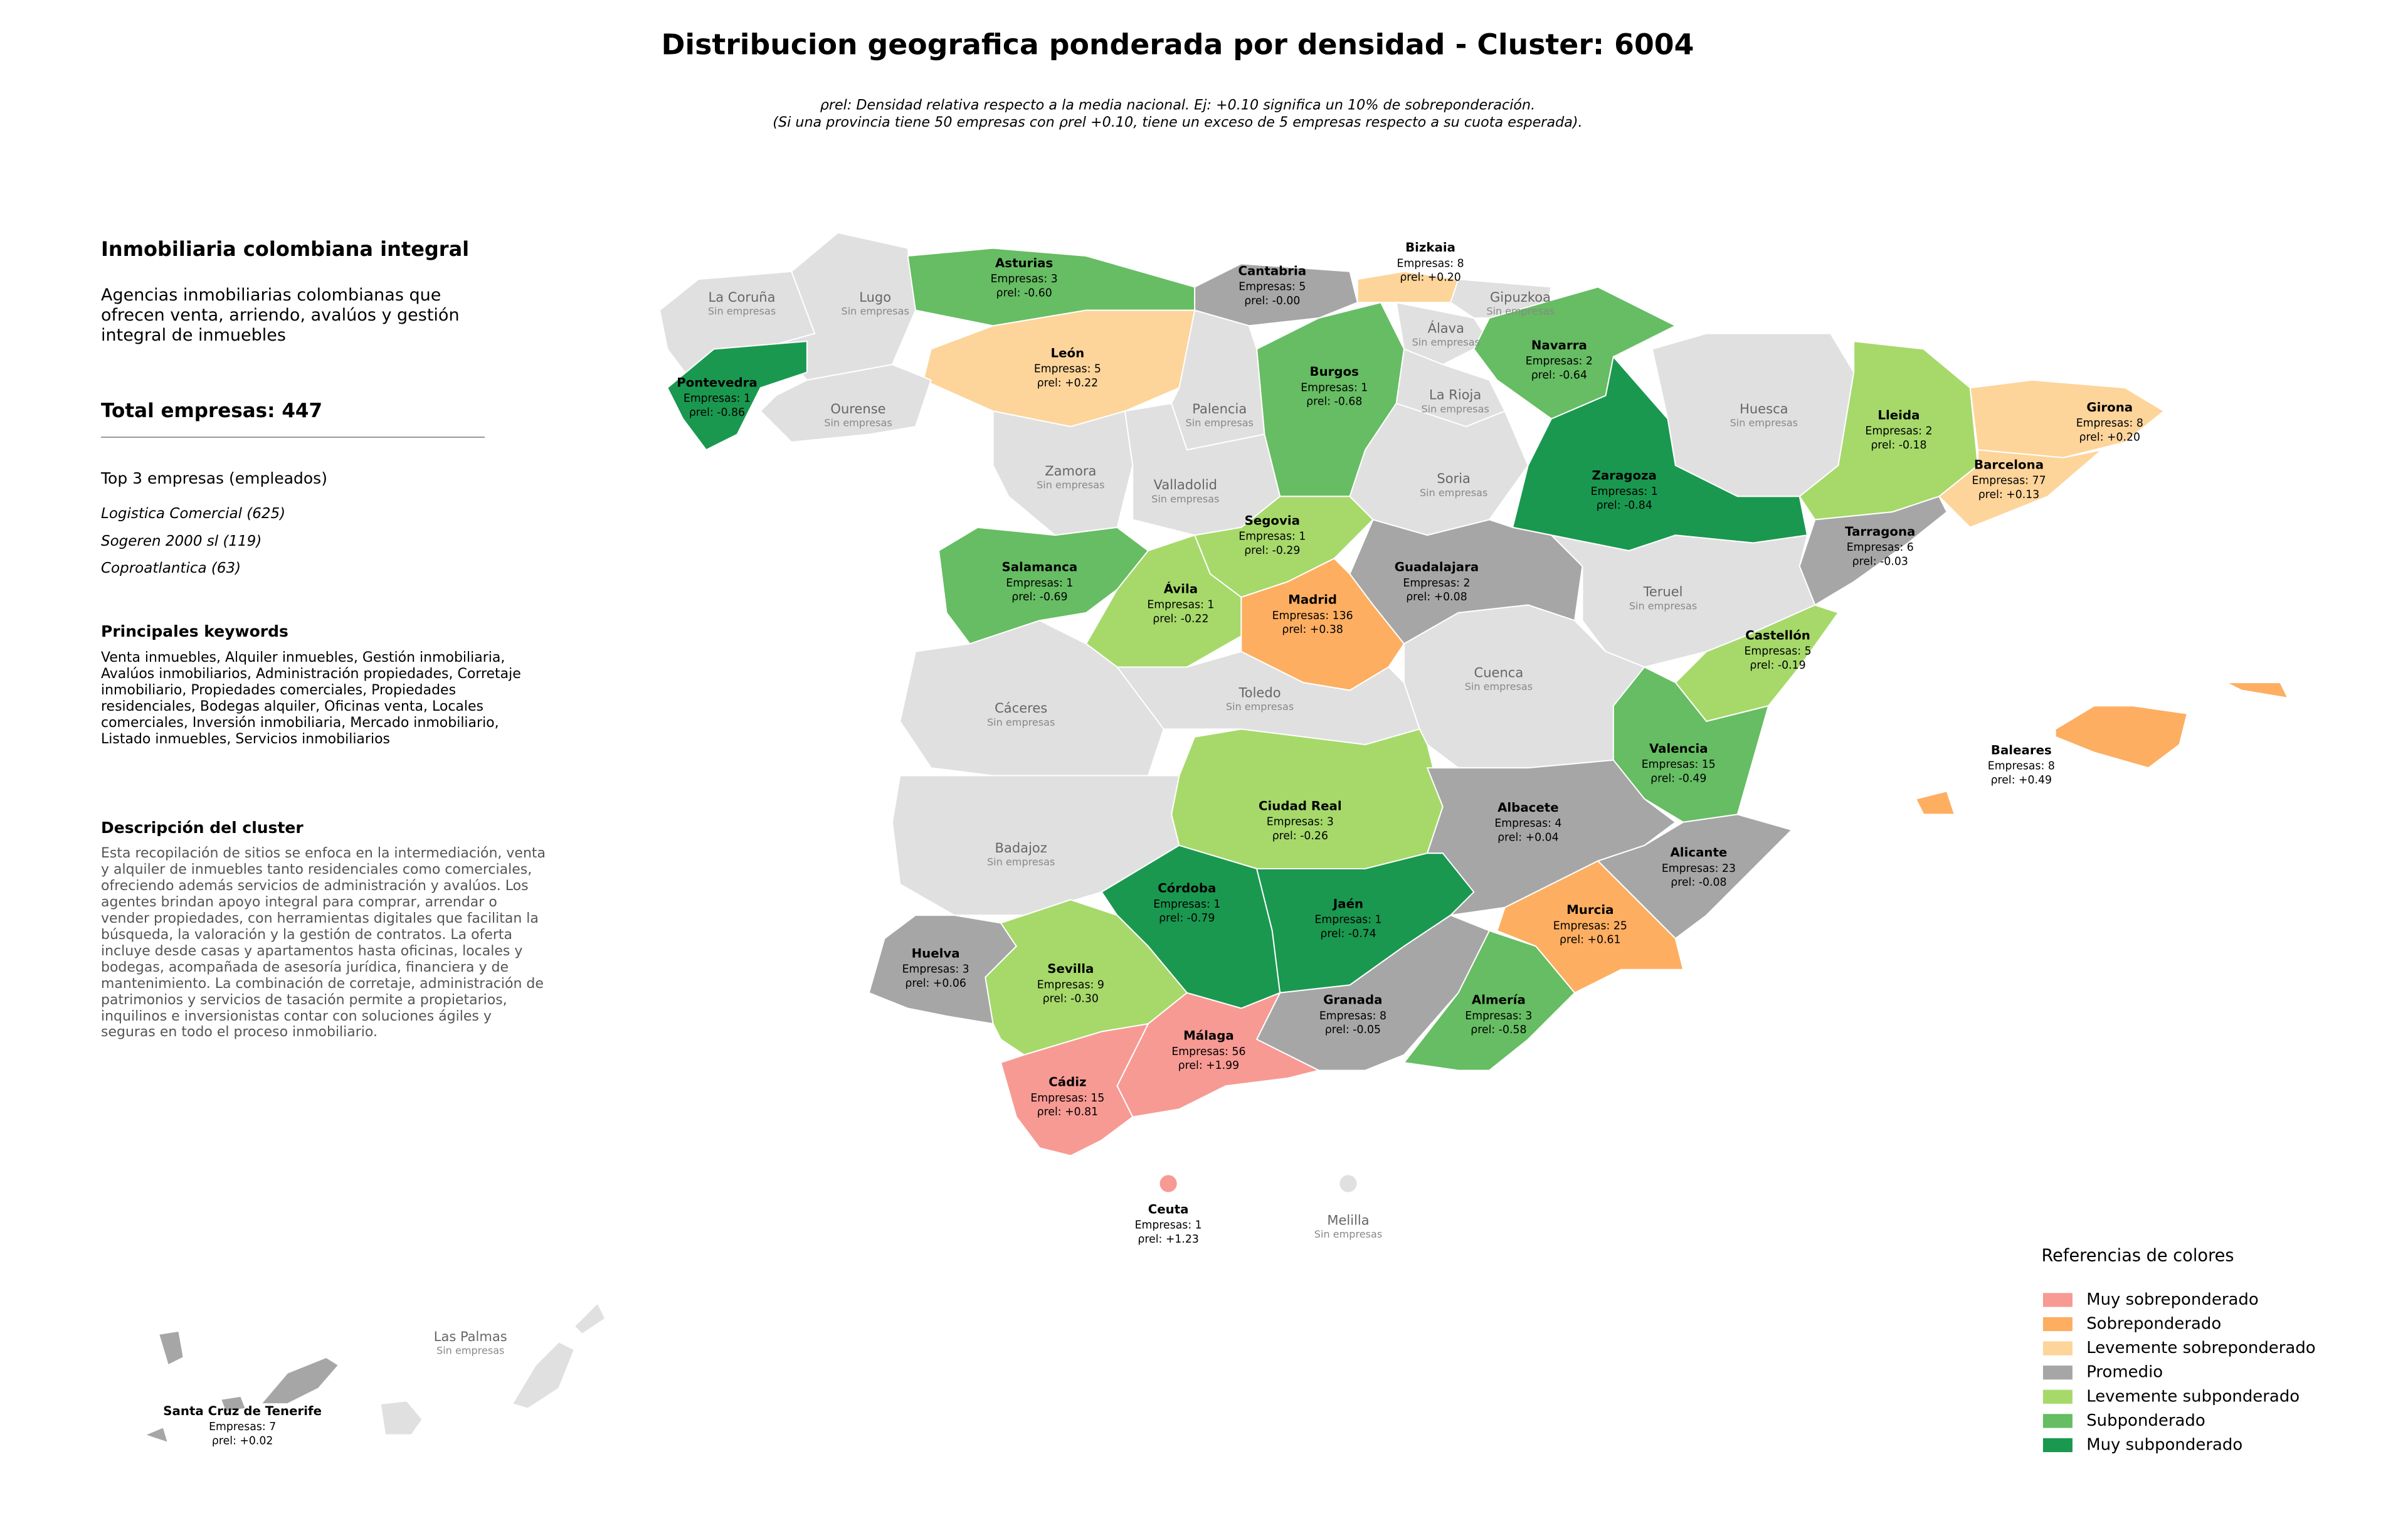 The image size is (2408, 1528). What do you see at coordinates (1272, 301) in the screenshot?
I see `province-rho: ρrel: -0.00` at bounding box center [1272, 301].